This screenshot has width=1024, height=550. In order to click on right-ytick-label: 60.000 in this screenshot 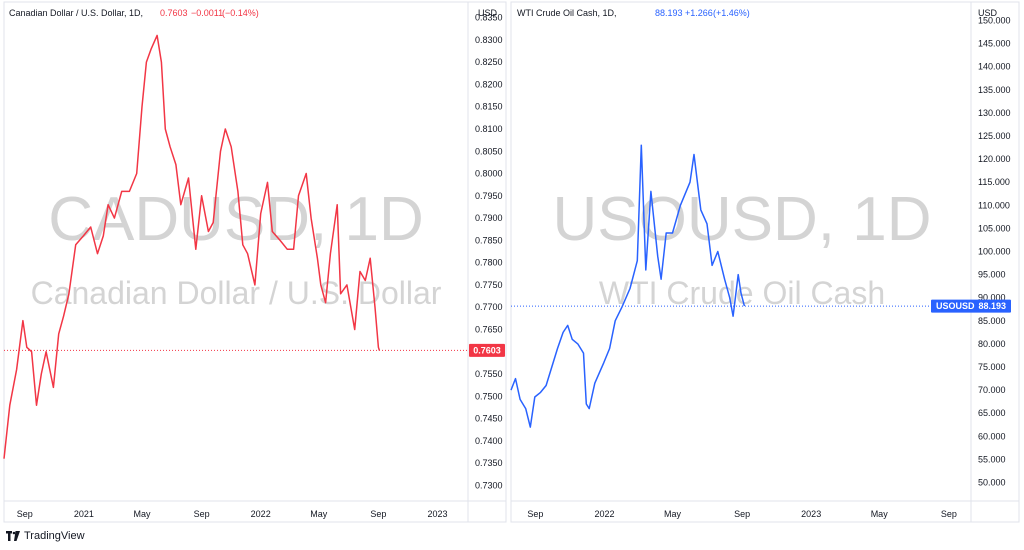, I will do `click(992, 436)`.